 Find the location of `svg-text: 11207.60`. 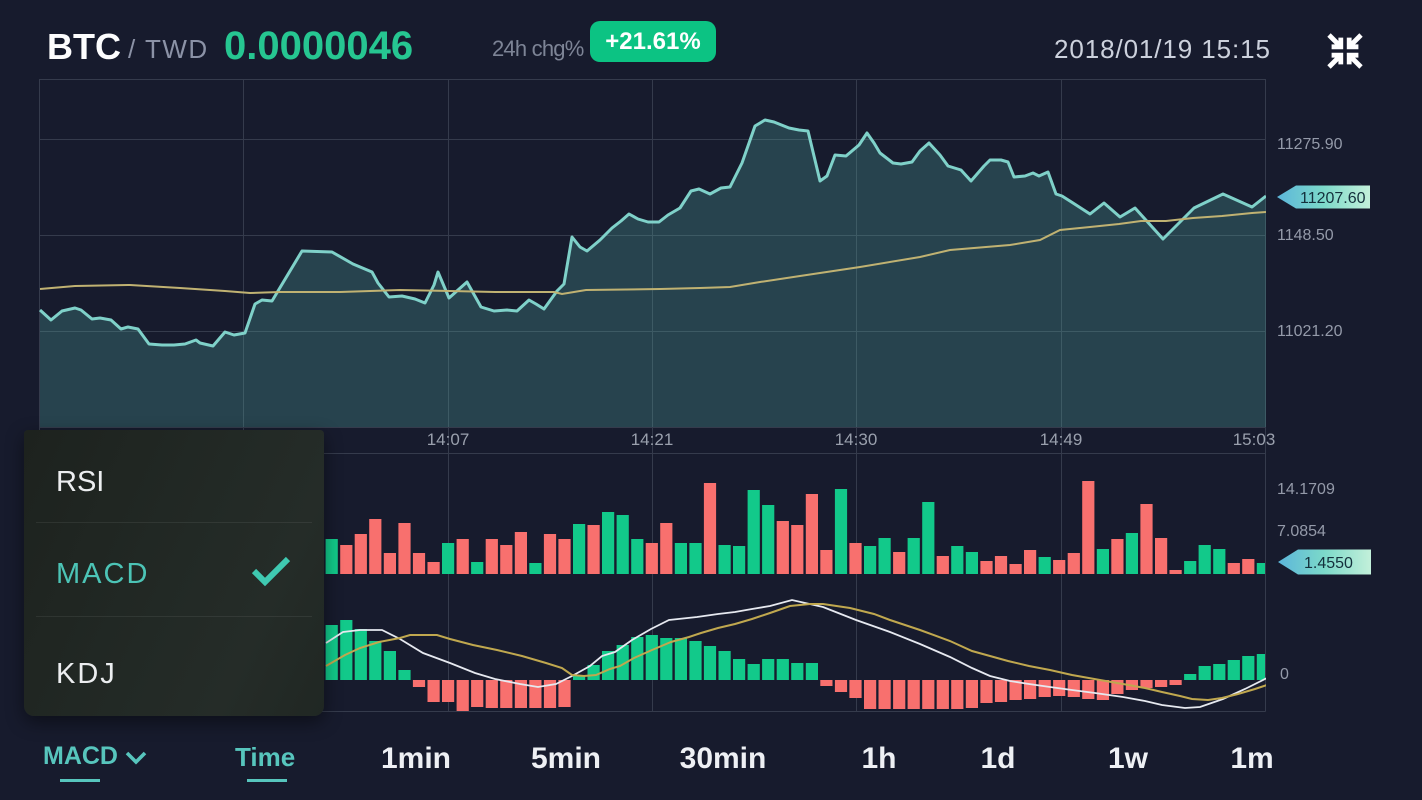

svg-text: 11207.60 is located at coordinates (1333, 198).